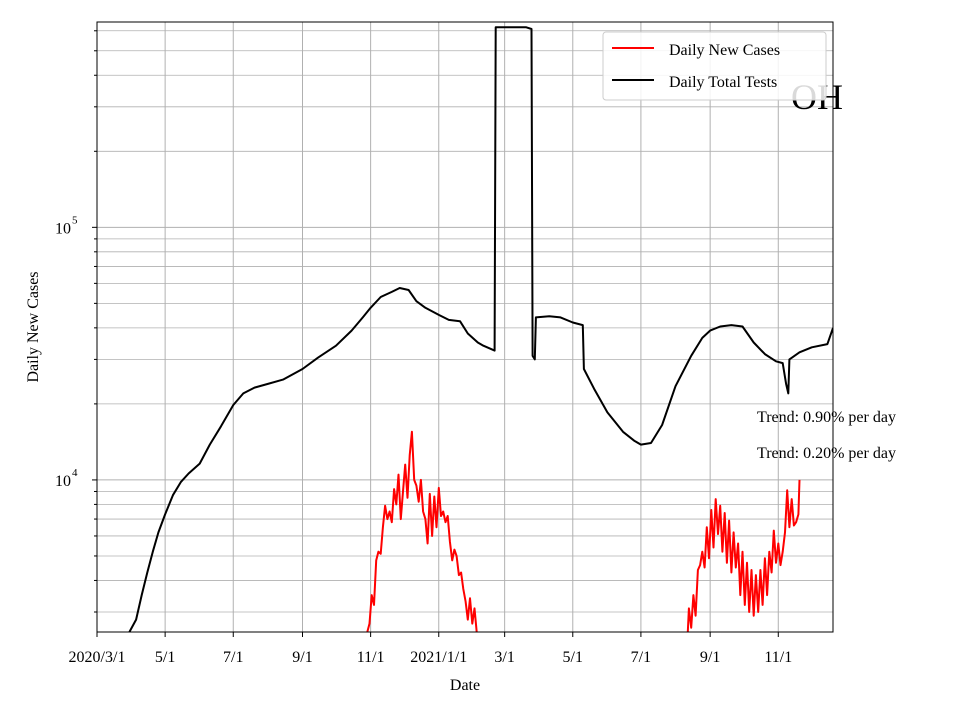 This screenshot has height=720, width=960. I want to click on legend: Daily New Cases Daily Total Tests, so click(714, 66).